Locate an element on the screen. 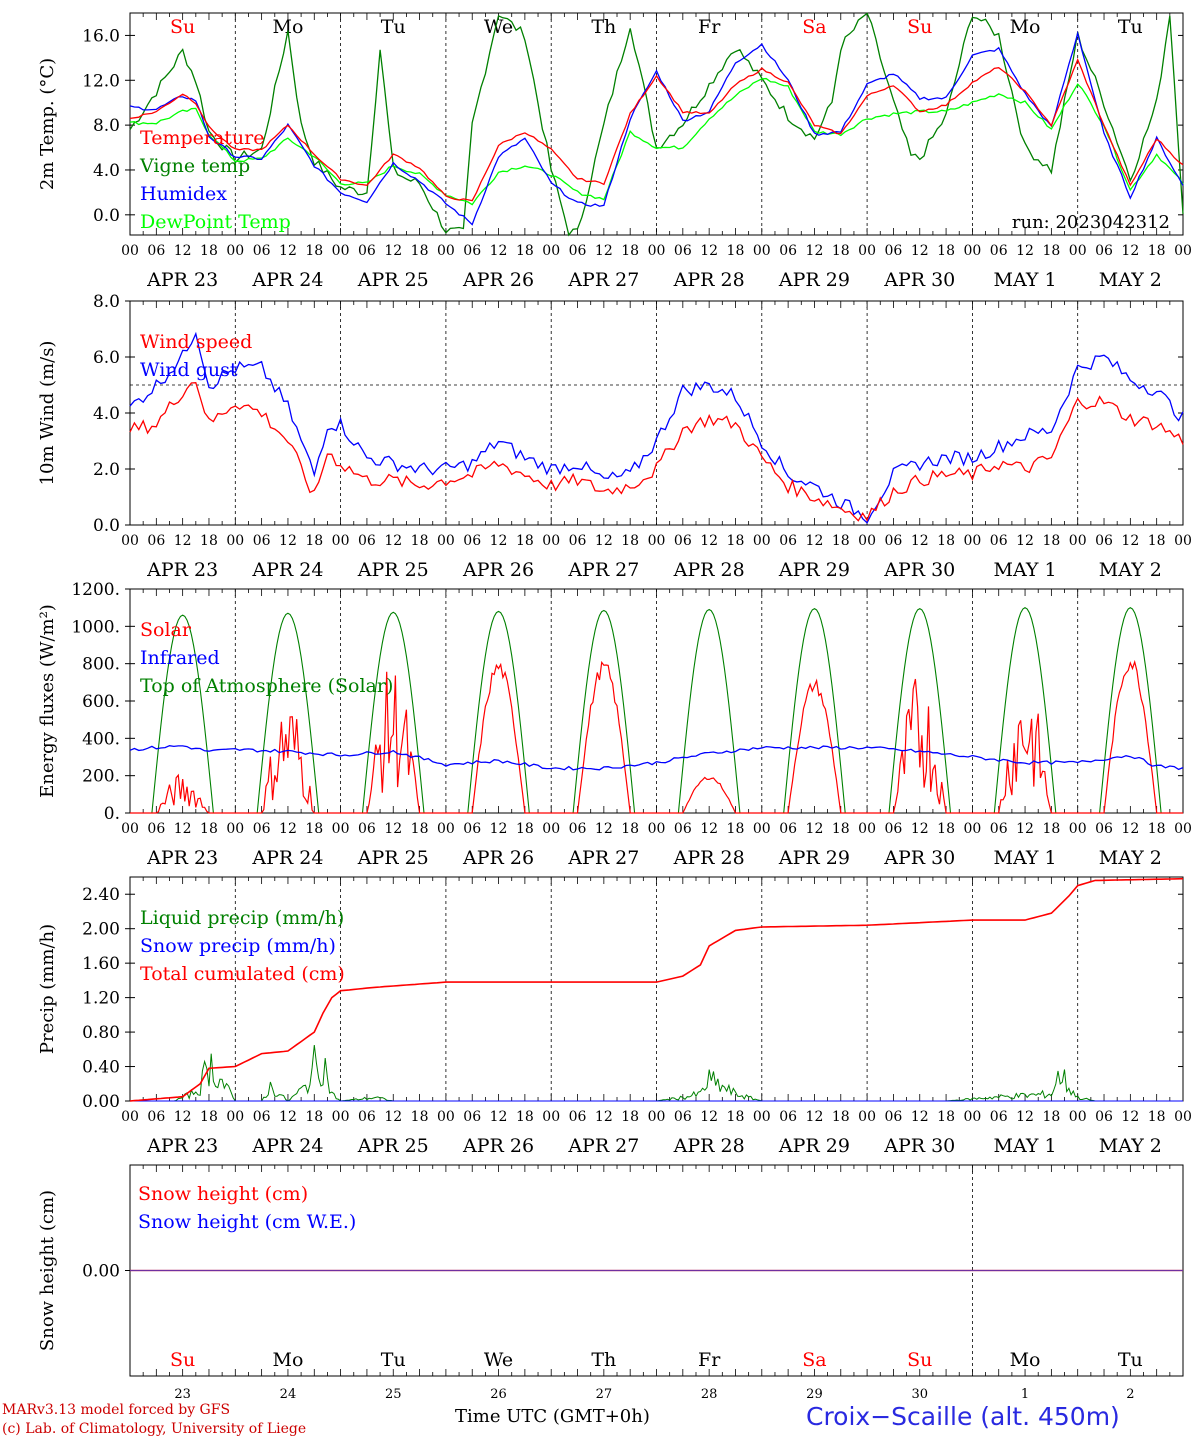 This screenshot has width=1194, height=1440. legend-entry: Top of Atmosphere (Solar) is located at coordinates (266, 686).